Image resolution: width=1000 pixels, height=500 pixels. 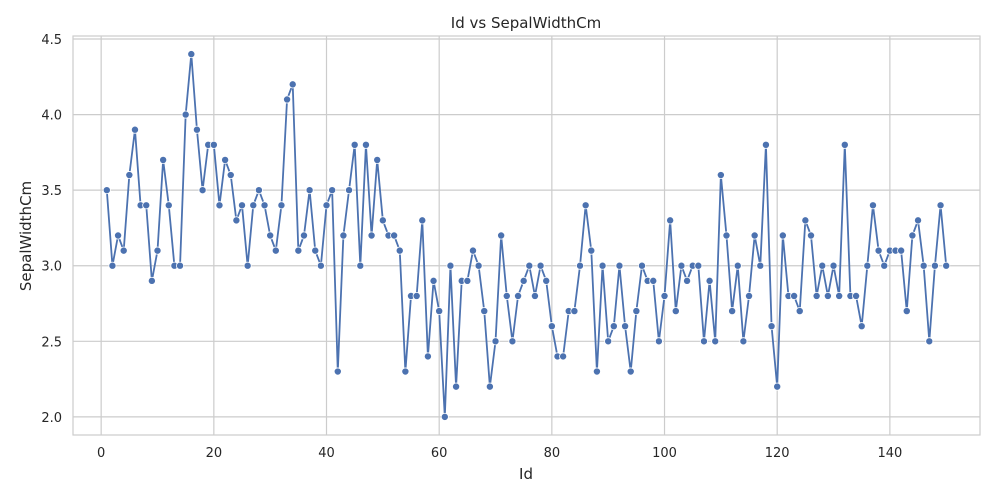 I want to click on x-tick-label: 100, so click(x=664, y=453).